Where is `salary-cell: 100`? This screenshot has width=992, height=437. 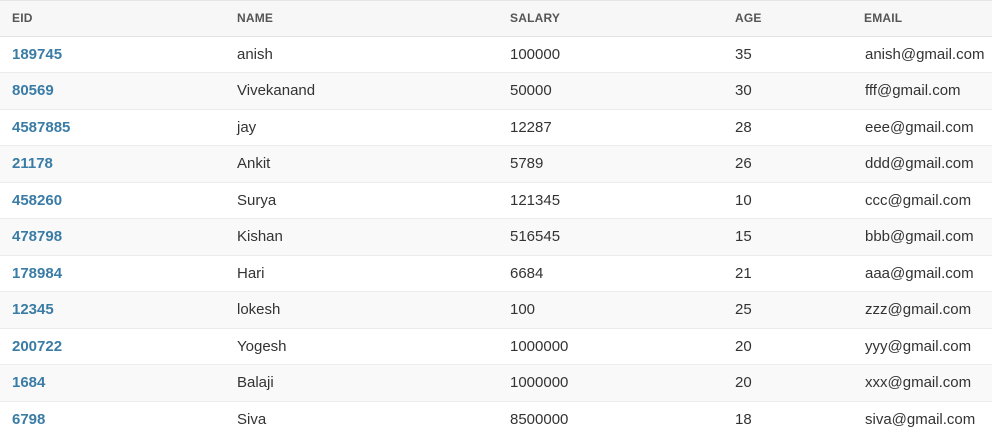 salary-cell: 100 is located at coordinates (523, 310).